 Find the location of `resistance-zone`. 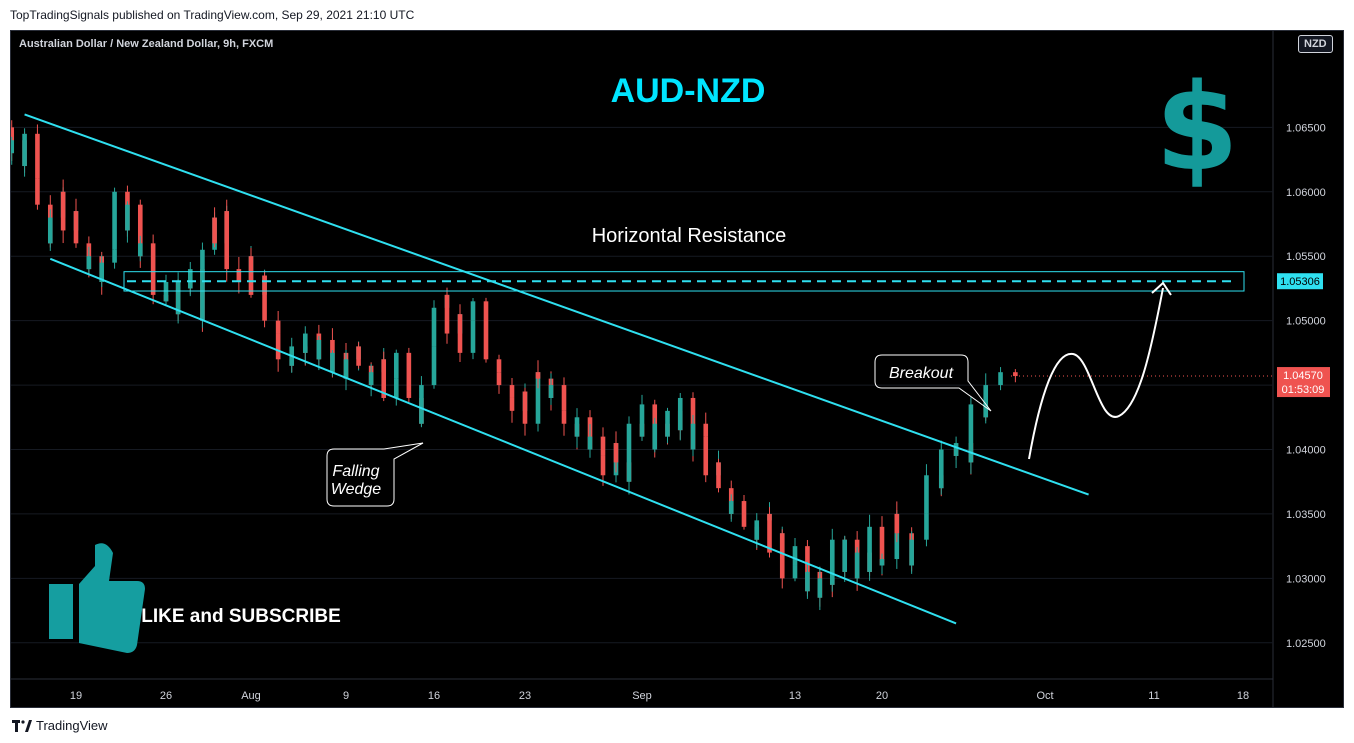

resistance-zone is located at coordinates (684, 281).